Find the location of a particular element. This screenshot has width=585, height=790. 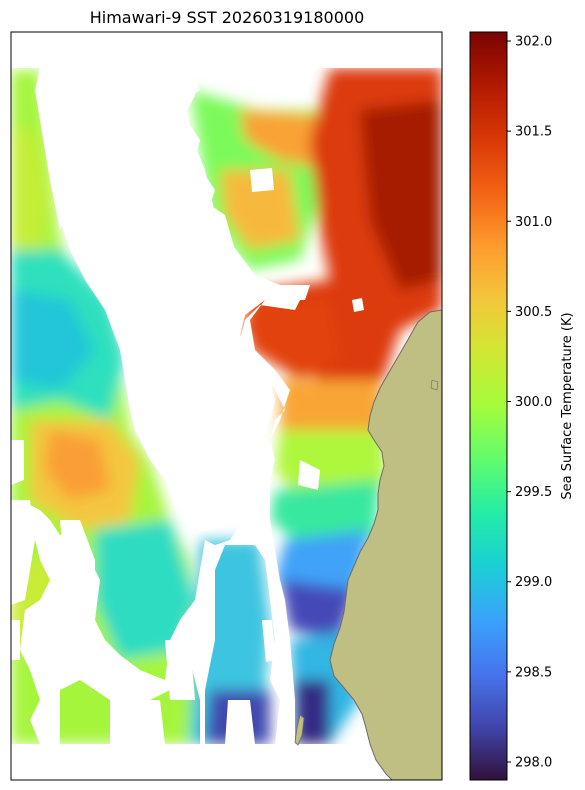

map-title: Himawari-9 SST 20260319180000 is located at coordinates (227, 17).